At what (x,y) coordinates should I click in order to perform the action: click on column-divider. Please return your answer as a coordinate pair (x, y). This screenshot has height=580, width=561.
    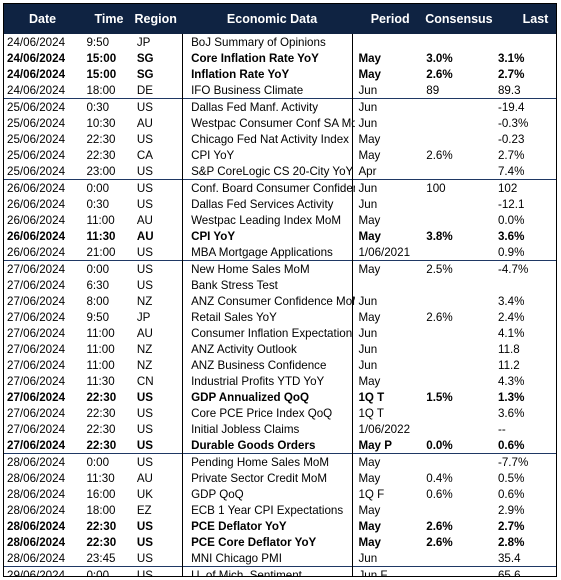
    Looking at the image, I should click on (182, 305).